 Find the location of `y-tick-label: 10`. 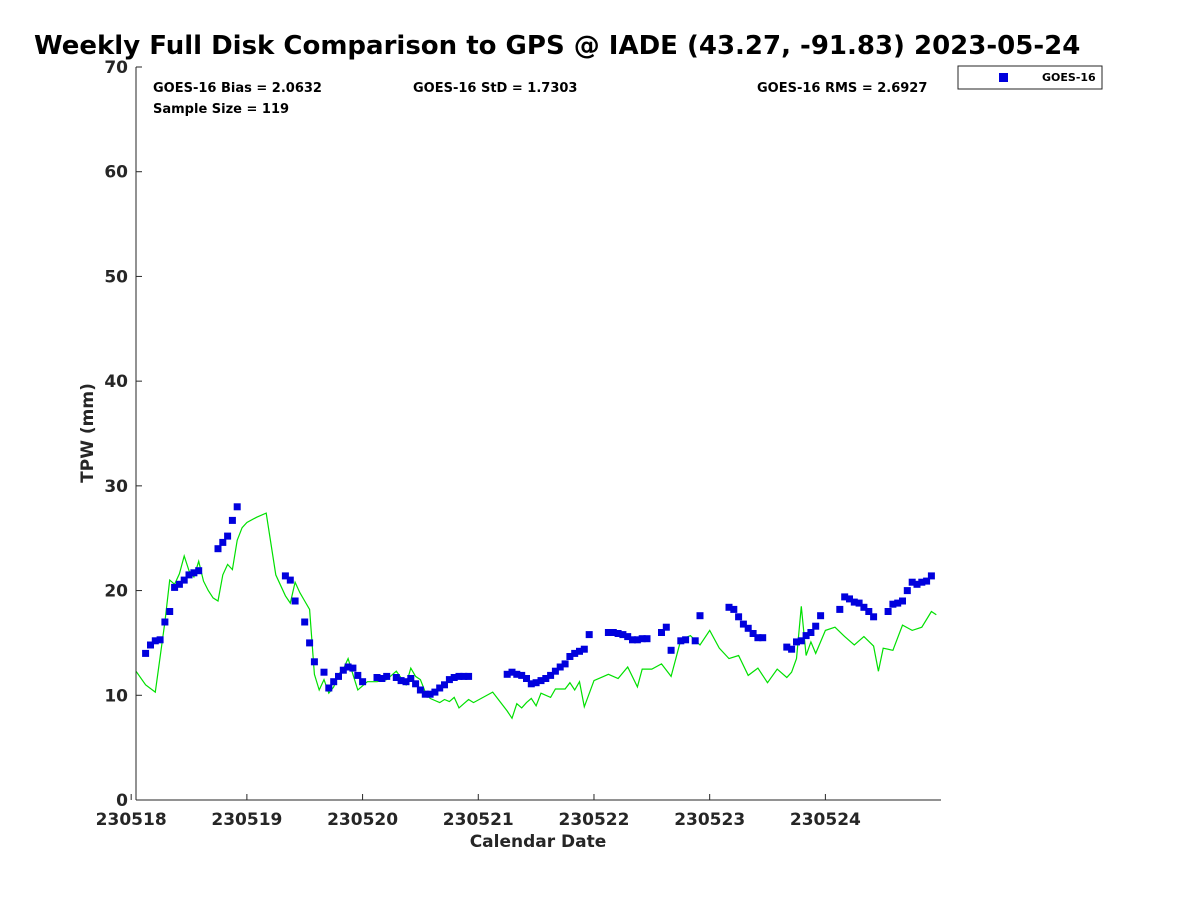

y-tick-label: 10 is located at coordinates (116, 696).